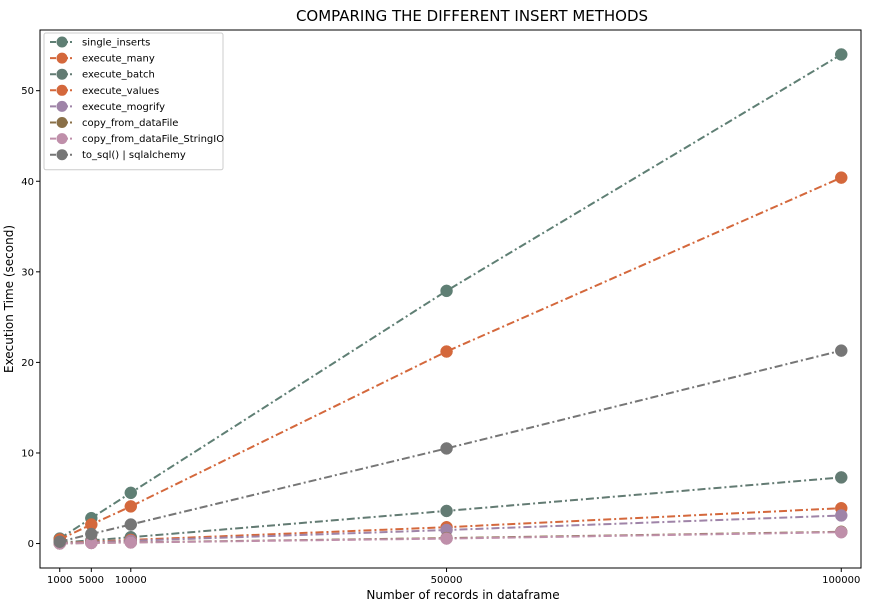 This screenshot has height=610, width=888. What do you see at coordinates (131, 580) in the screenshot?
I see `x-tick-label: 10000` at bounding box center [131, 580].